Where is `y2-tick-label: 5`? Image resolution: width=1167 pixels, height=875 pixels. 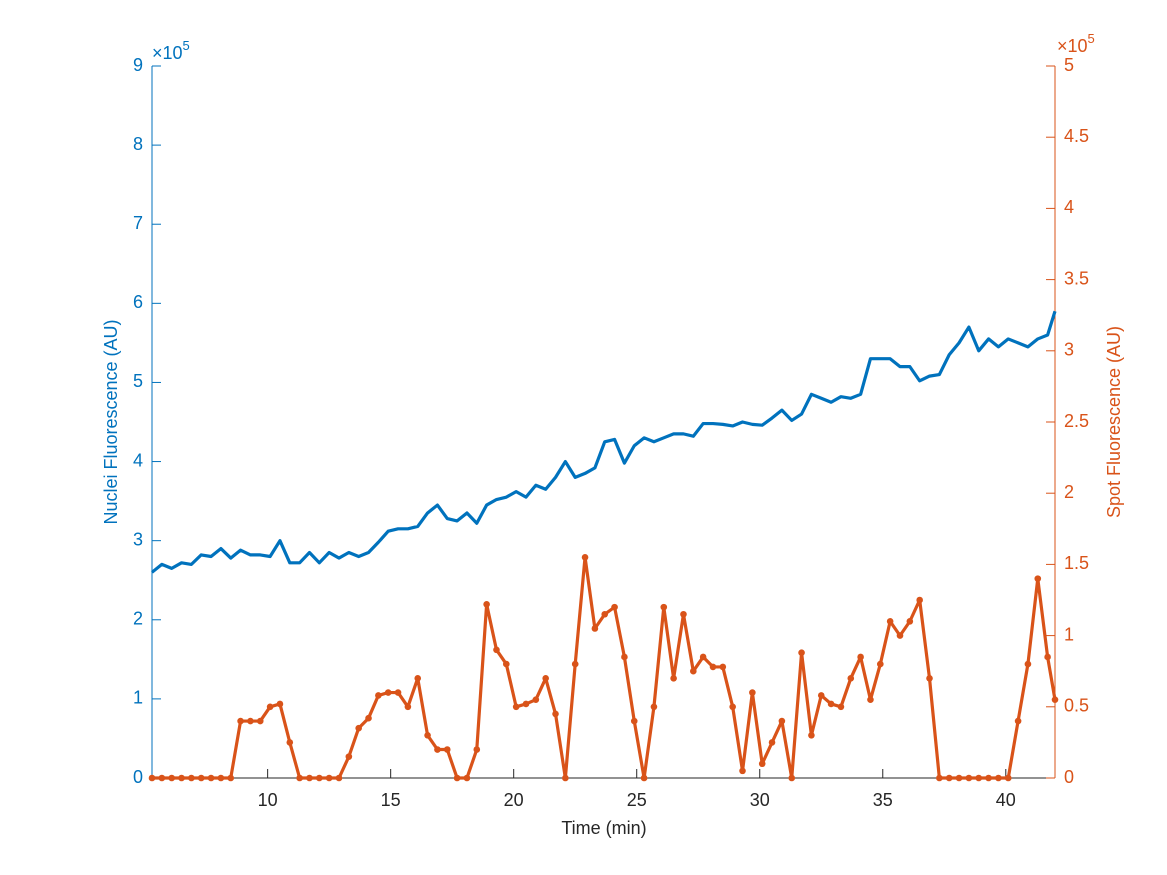
y2-tick-label: 5 is located at coordinates (1069, 65).